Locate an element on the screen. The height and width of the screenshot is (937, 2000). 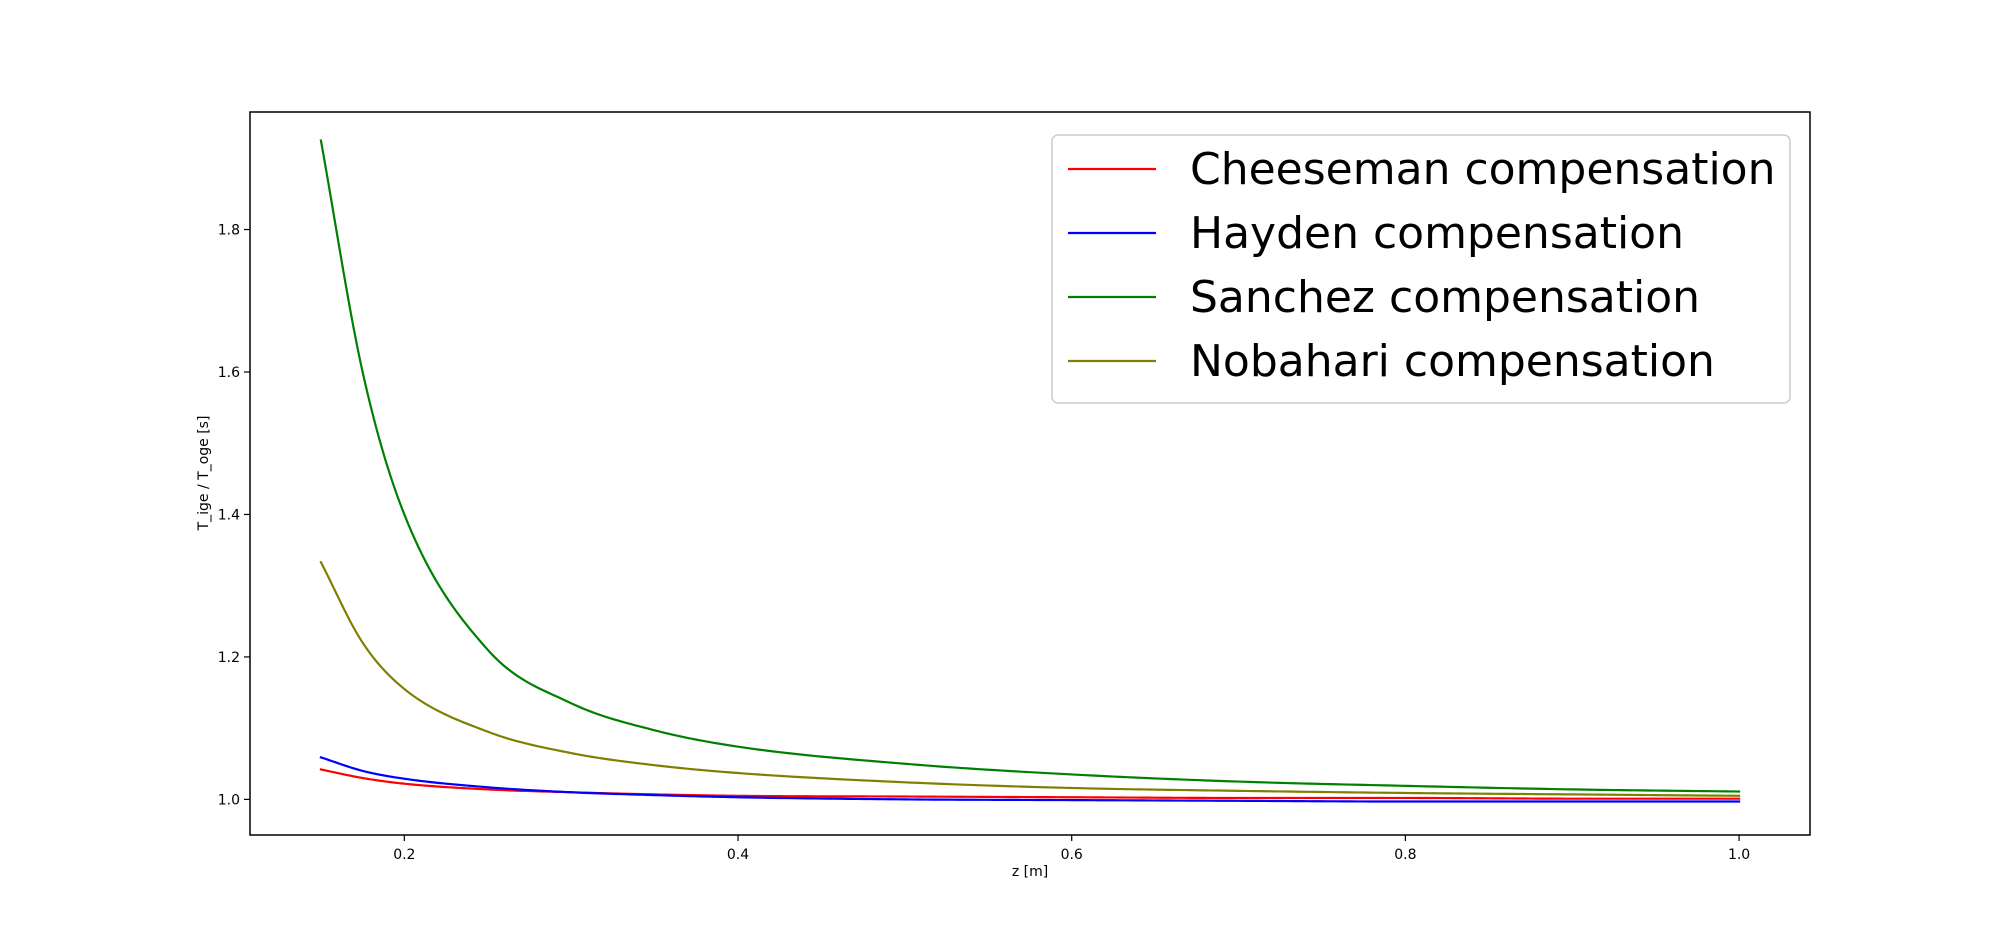
x-tick-label: 1.0 is located at coordinates (1739, 855).